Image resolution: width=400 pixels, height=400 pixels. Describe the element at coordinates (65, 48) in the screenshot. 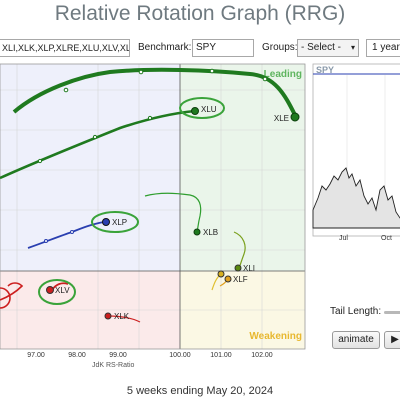

I see `symbols-input: XLI,XLK,XLP,XLRE,XLU,XLV,XL` at that location.